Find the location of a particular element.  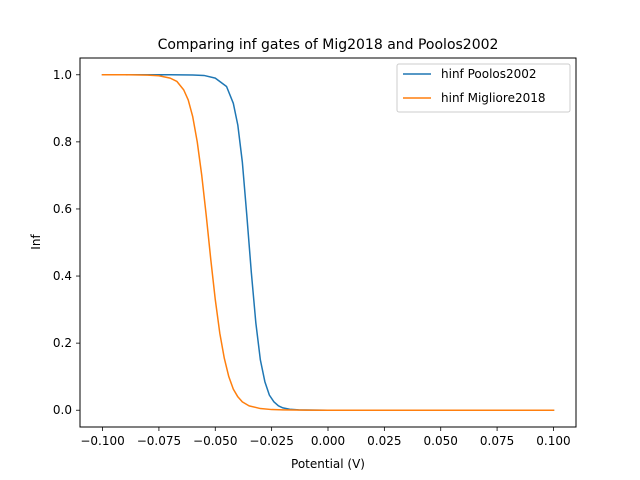

x-tick-label: −0.100 is located at coordinates (102, 441).